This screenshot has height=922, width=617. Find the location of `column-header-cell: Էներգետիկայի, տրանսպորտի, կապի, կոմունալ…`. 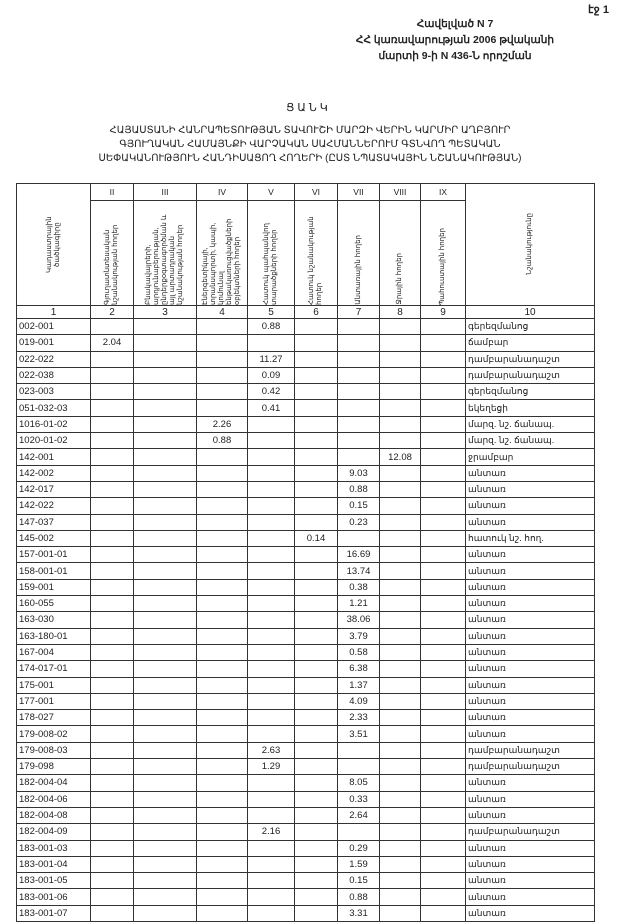

column-header-cell: Էներգետիկայի, տրանսպորտի, կապի, կոմունալ… is located at coordinates (222, 253).